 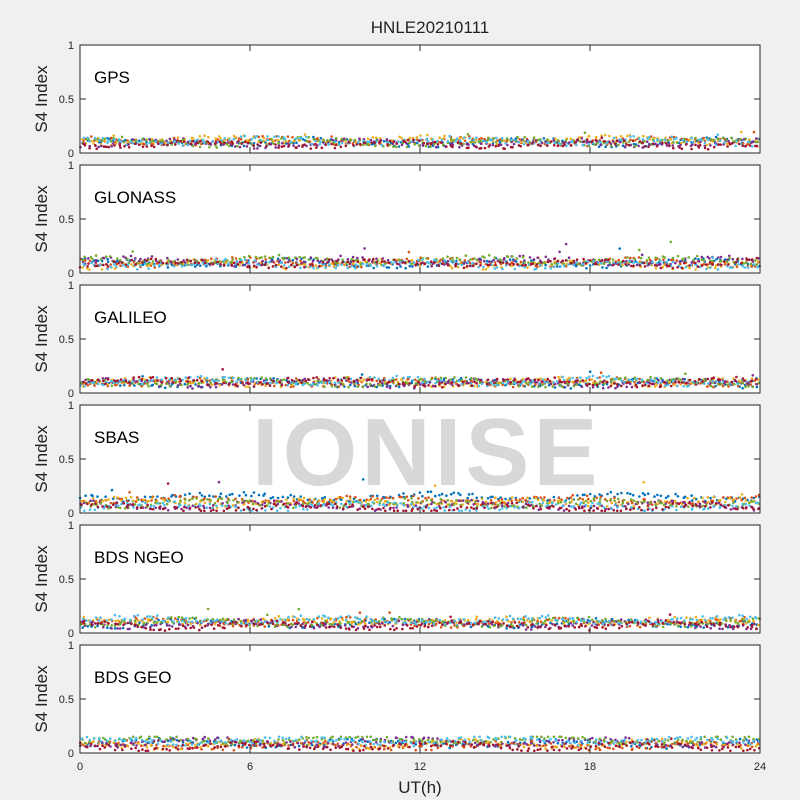 I want to click on data-point-gps-s2, so click(x=91, y=136).